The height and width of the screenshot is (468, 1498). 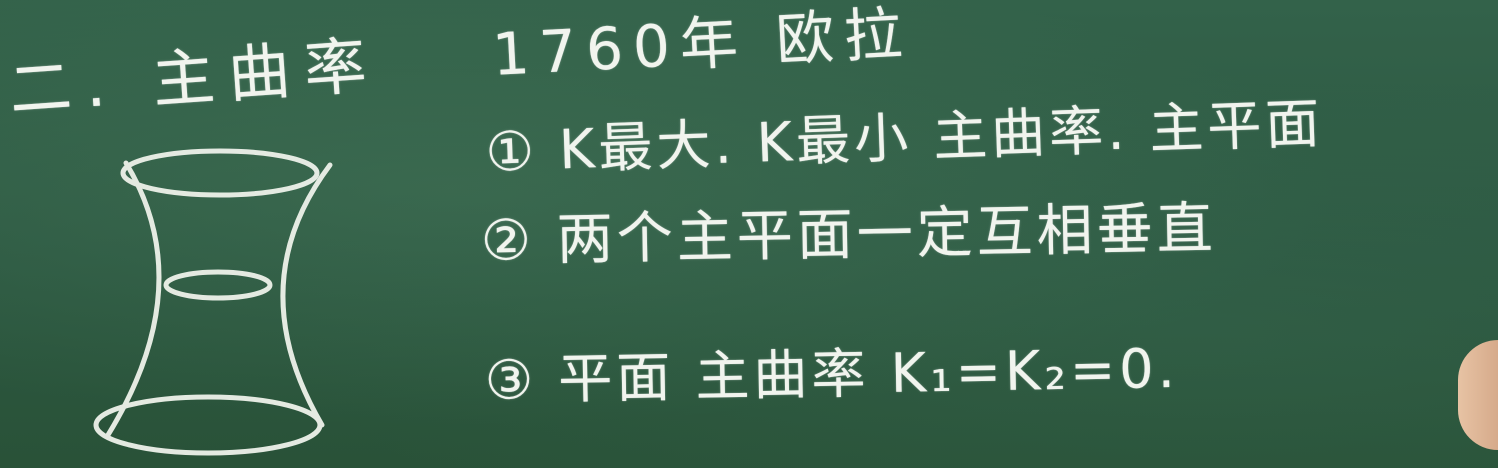 I want to click on partial-top-line: — — —, so click(x=212, y=8).